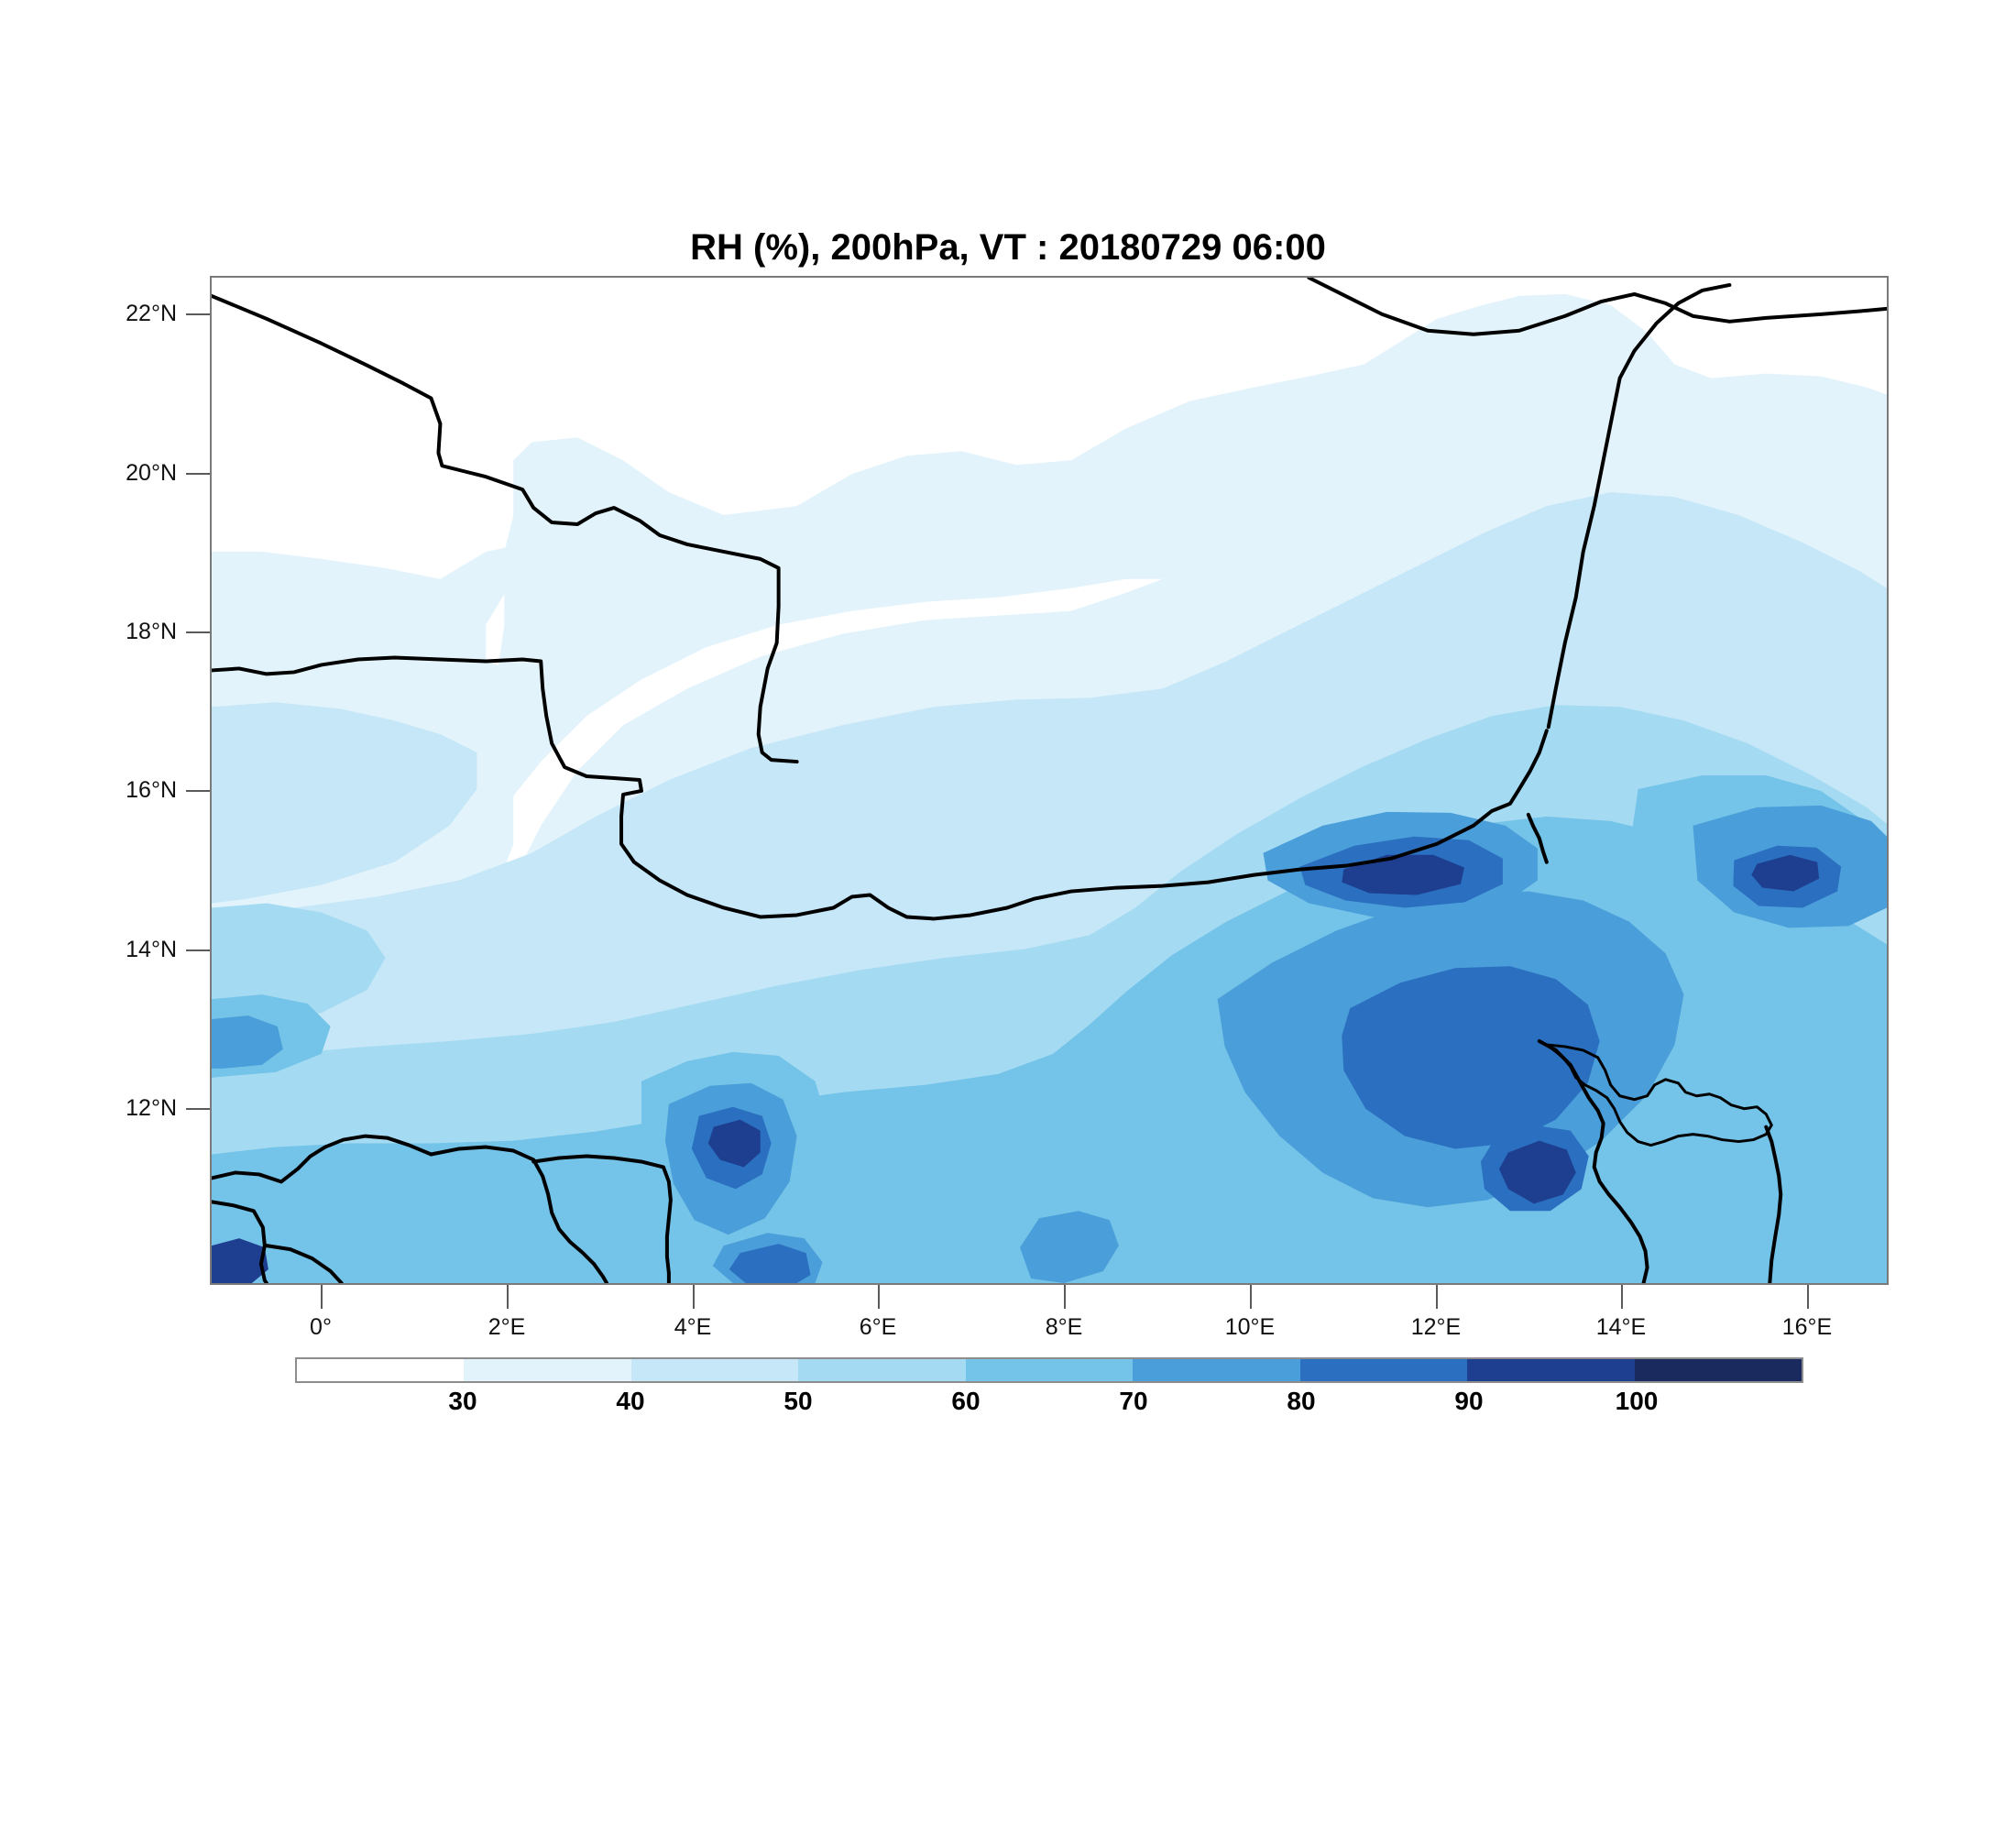 The image size is (2016, 1833). I want to click on colorbar-tick-100: 100, so click(1637, 1401).